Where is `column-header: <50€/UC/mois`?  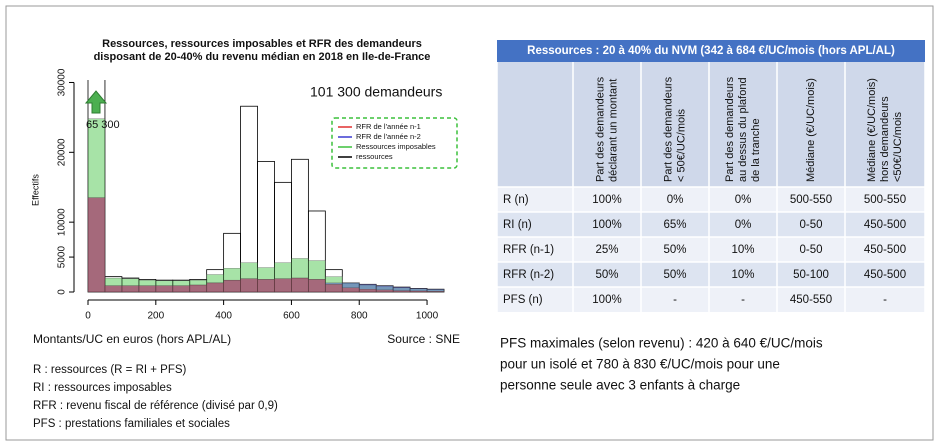
column-header: <50€/UC/mois is located at coordinates (898, 146).